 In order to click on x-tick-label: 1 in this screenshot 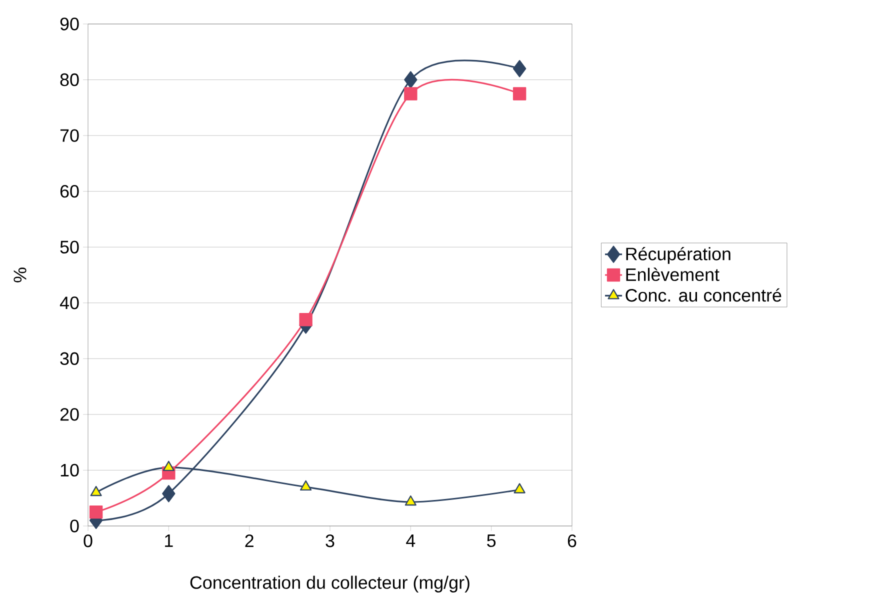, I will do `click(169, 540)`.